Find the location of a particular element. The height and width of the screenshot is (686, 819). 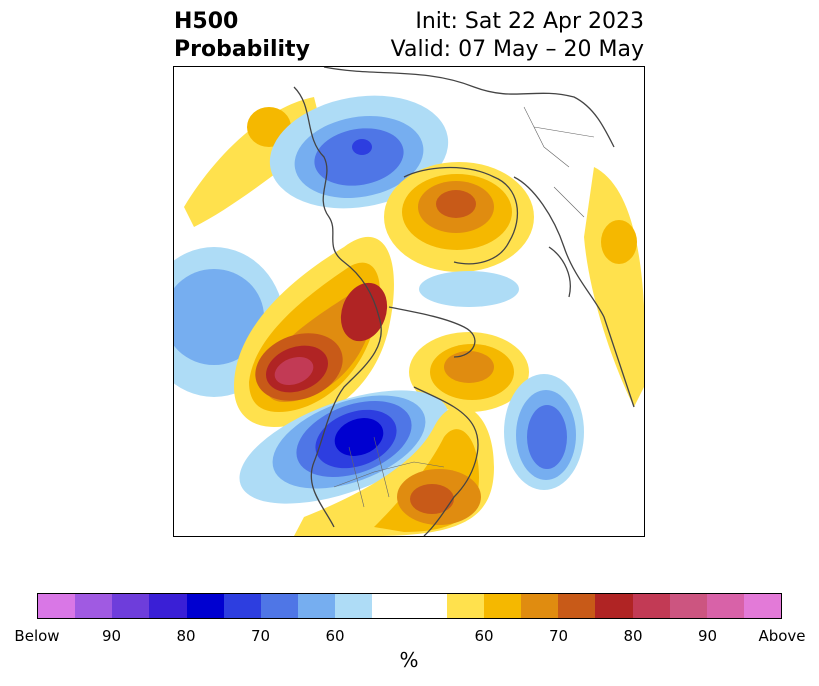

arctic-below-anomaly is located at coordinates (469, 289).